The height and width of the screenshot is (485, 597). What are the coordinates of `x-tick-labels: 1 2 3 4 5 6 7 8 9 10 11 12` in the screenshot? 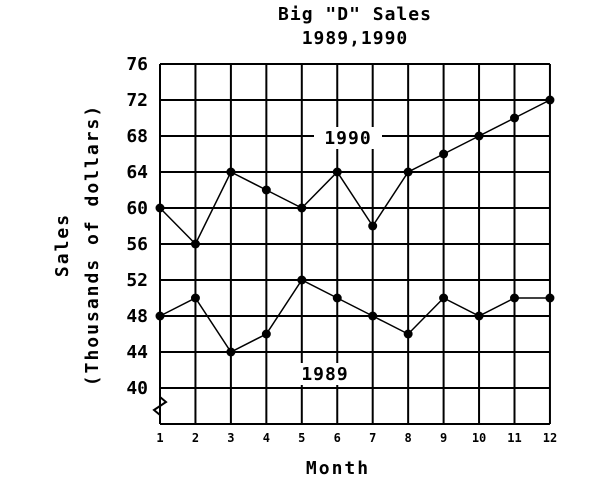 It's located at (356, 438).